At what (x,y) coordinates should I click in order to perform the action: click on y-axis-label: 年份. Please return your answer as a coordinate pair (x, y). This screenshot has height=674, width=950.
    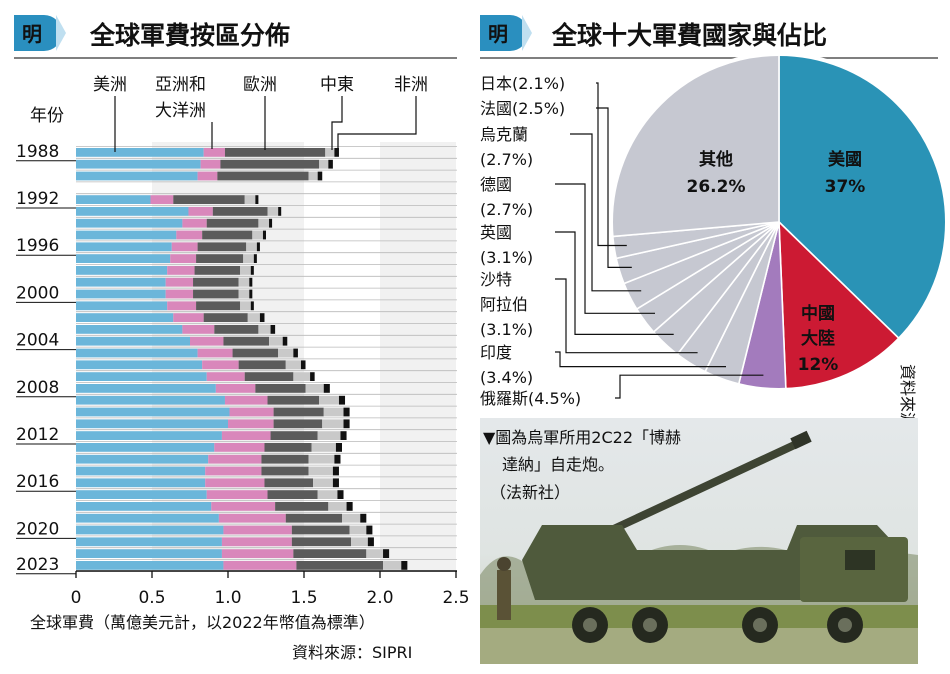
    Looking at the image, I should click on (47, 116).